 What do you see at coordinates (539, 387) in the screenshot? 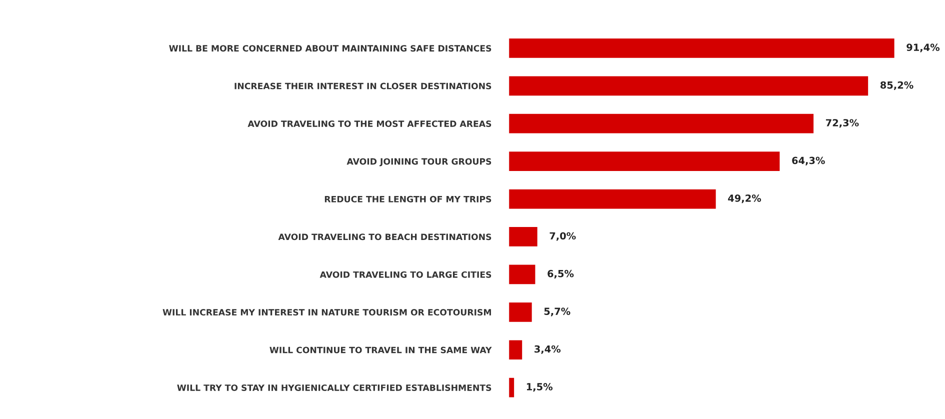
I see `data-label: 1,5%` at bounding box center [539, 387].